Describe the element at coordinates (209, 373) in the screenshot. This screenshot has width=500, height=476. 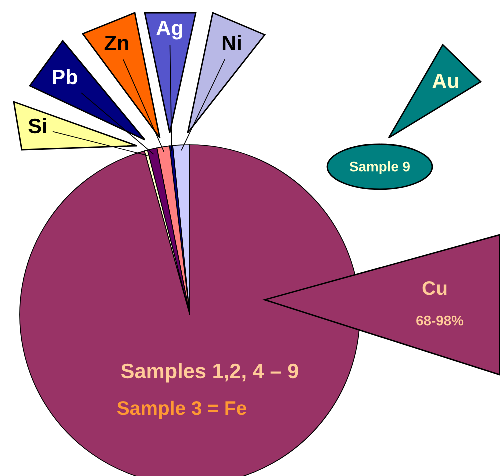
I see `text: Samples 1,2, 4 – 9` at that location.